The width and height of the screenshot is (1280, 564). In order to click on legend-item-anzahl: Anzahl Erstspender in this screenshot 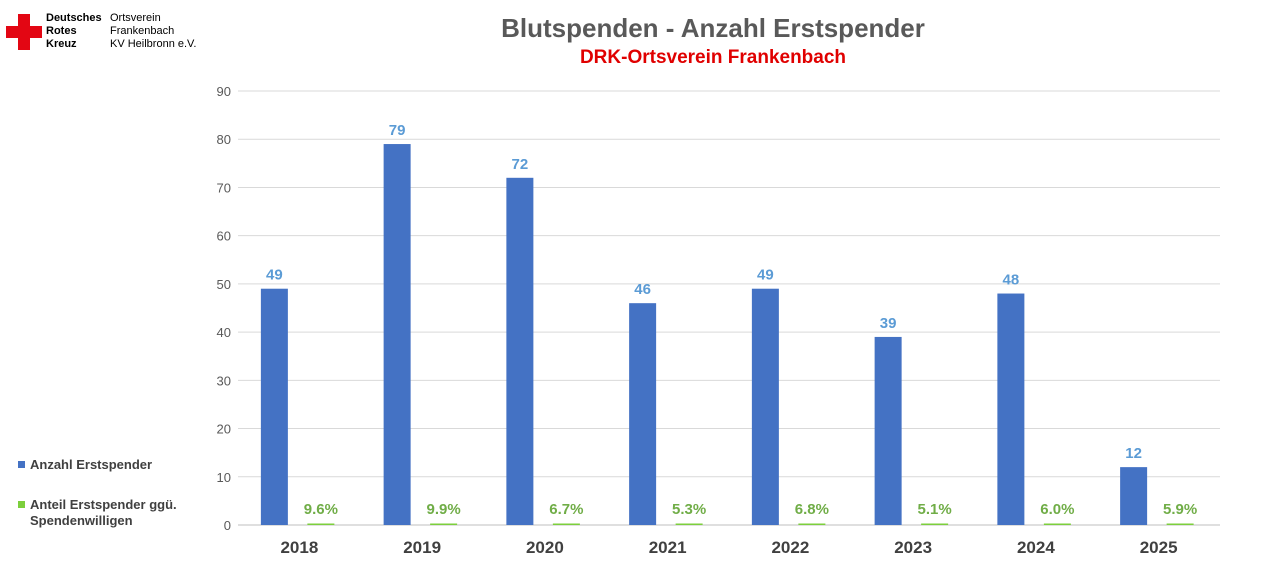, I will do `click(85, 465)`.